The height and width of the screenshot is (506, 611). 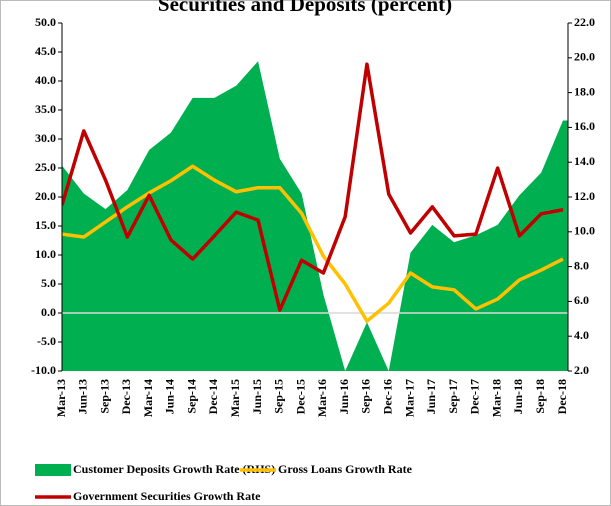 What do you see at coordinates (431, 396) in the screenshot?
I see `x-tick-label: Jun-17` at bounding box center [431, 396].